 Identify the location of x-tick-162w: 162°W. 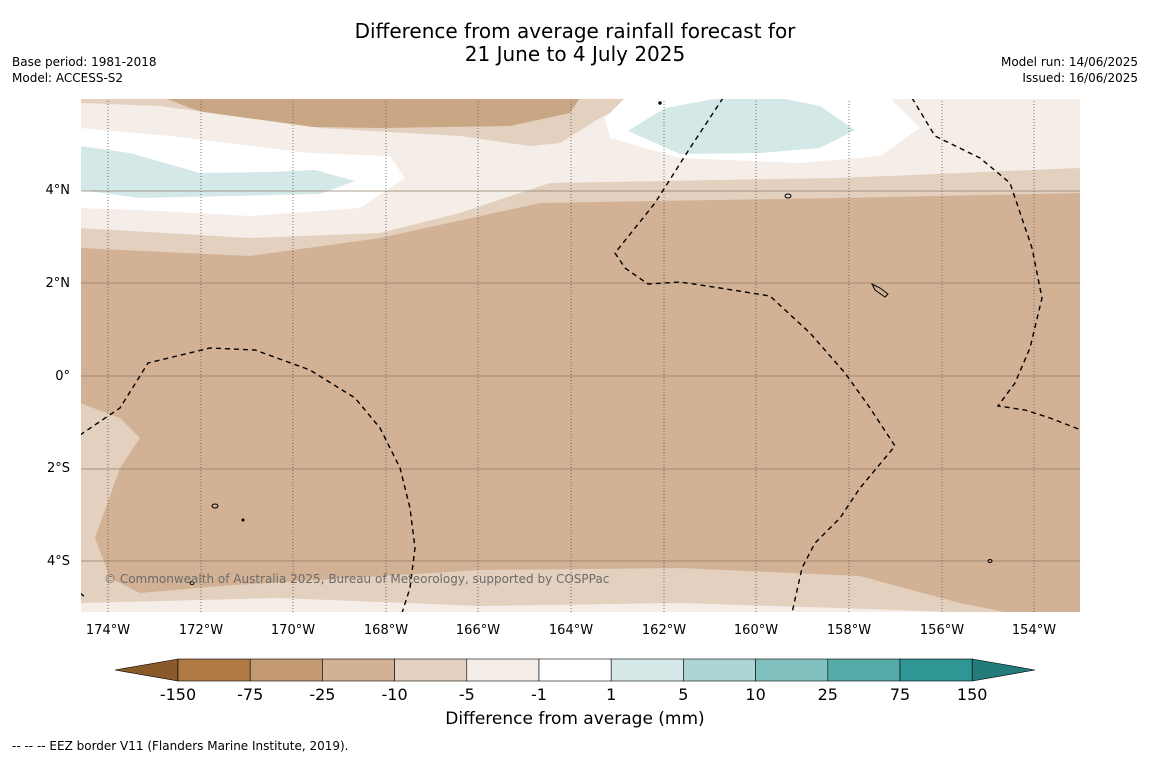
(664, 630).